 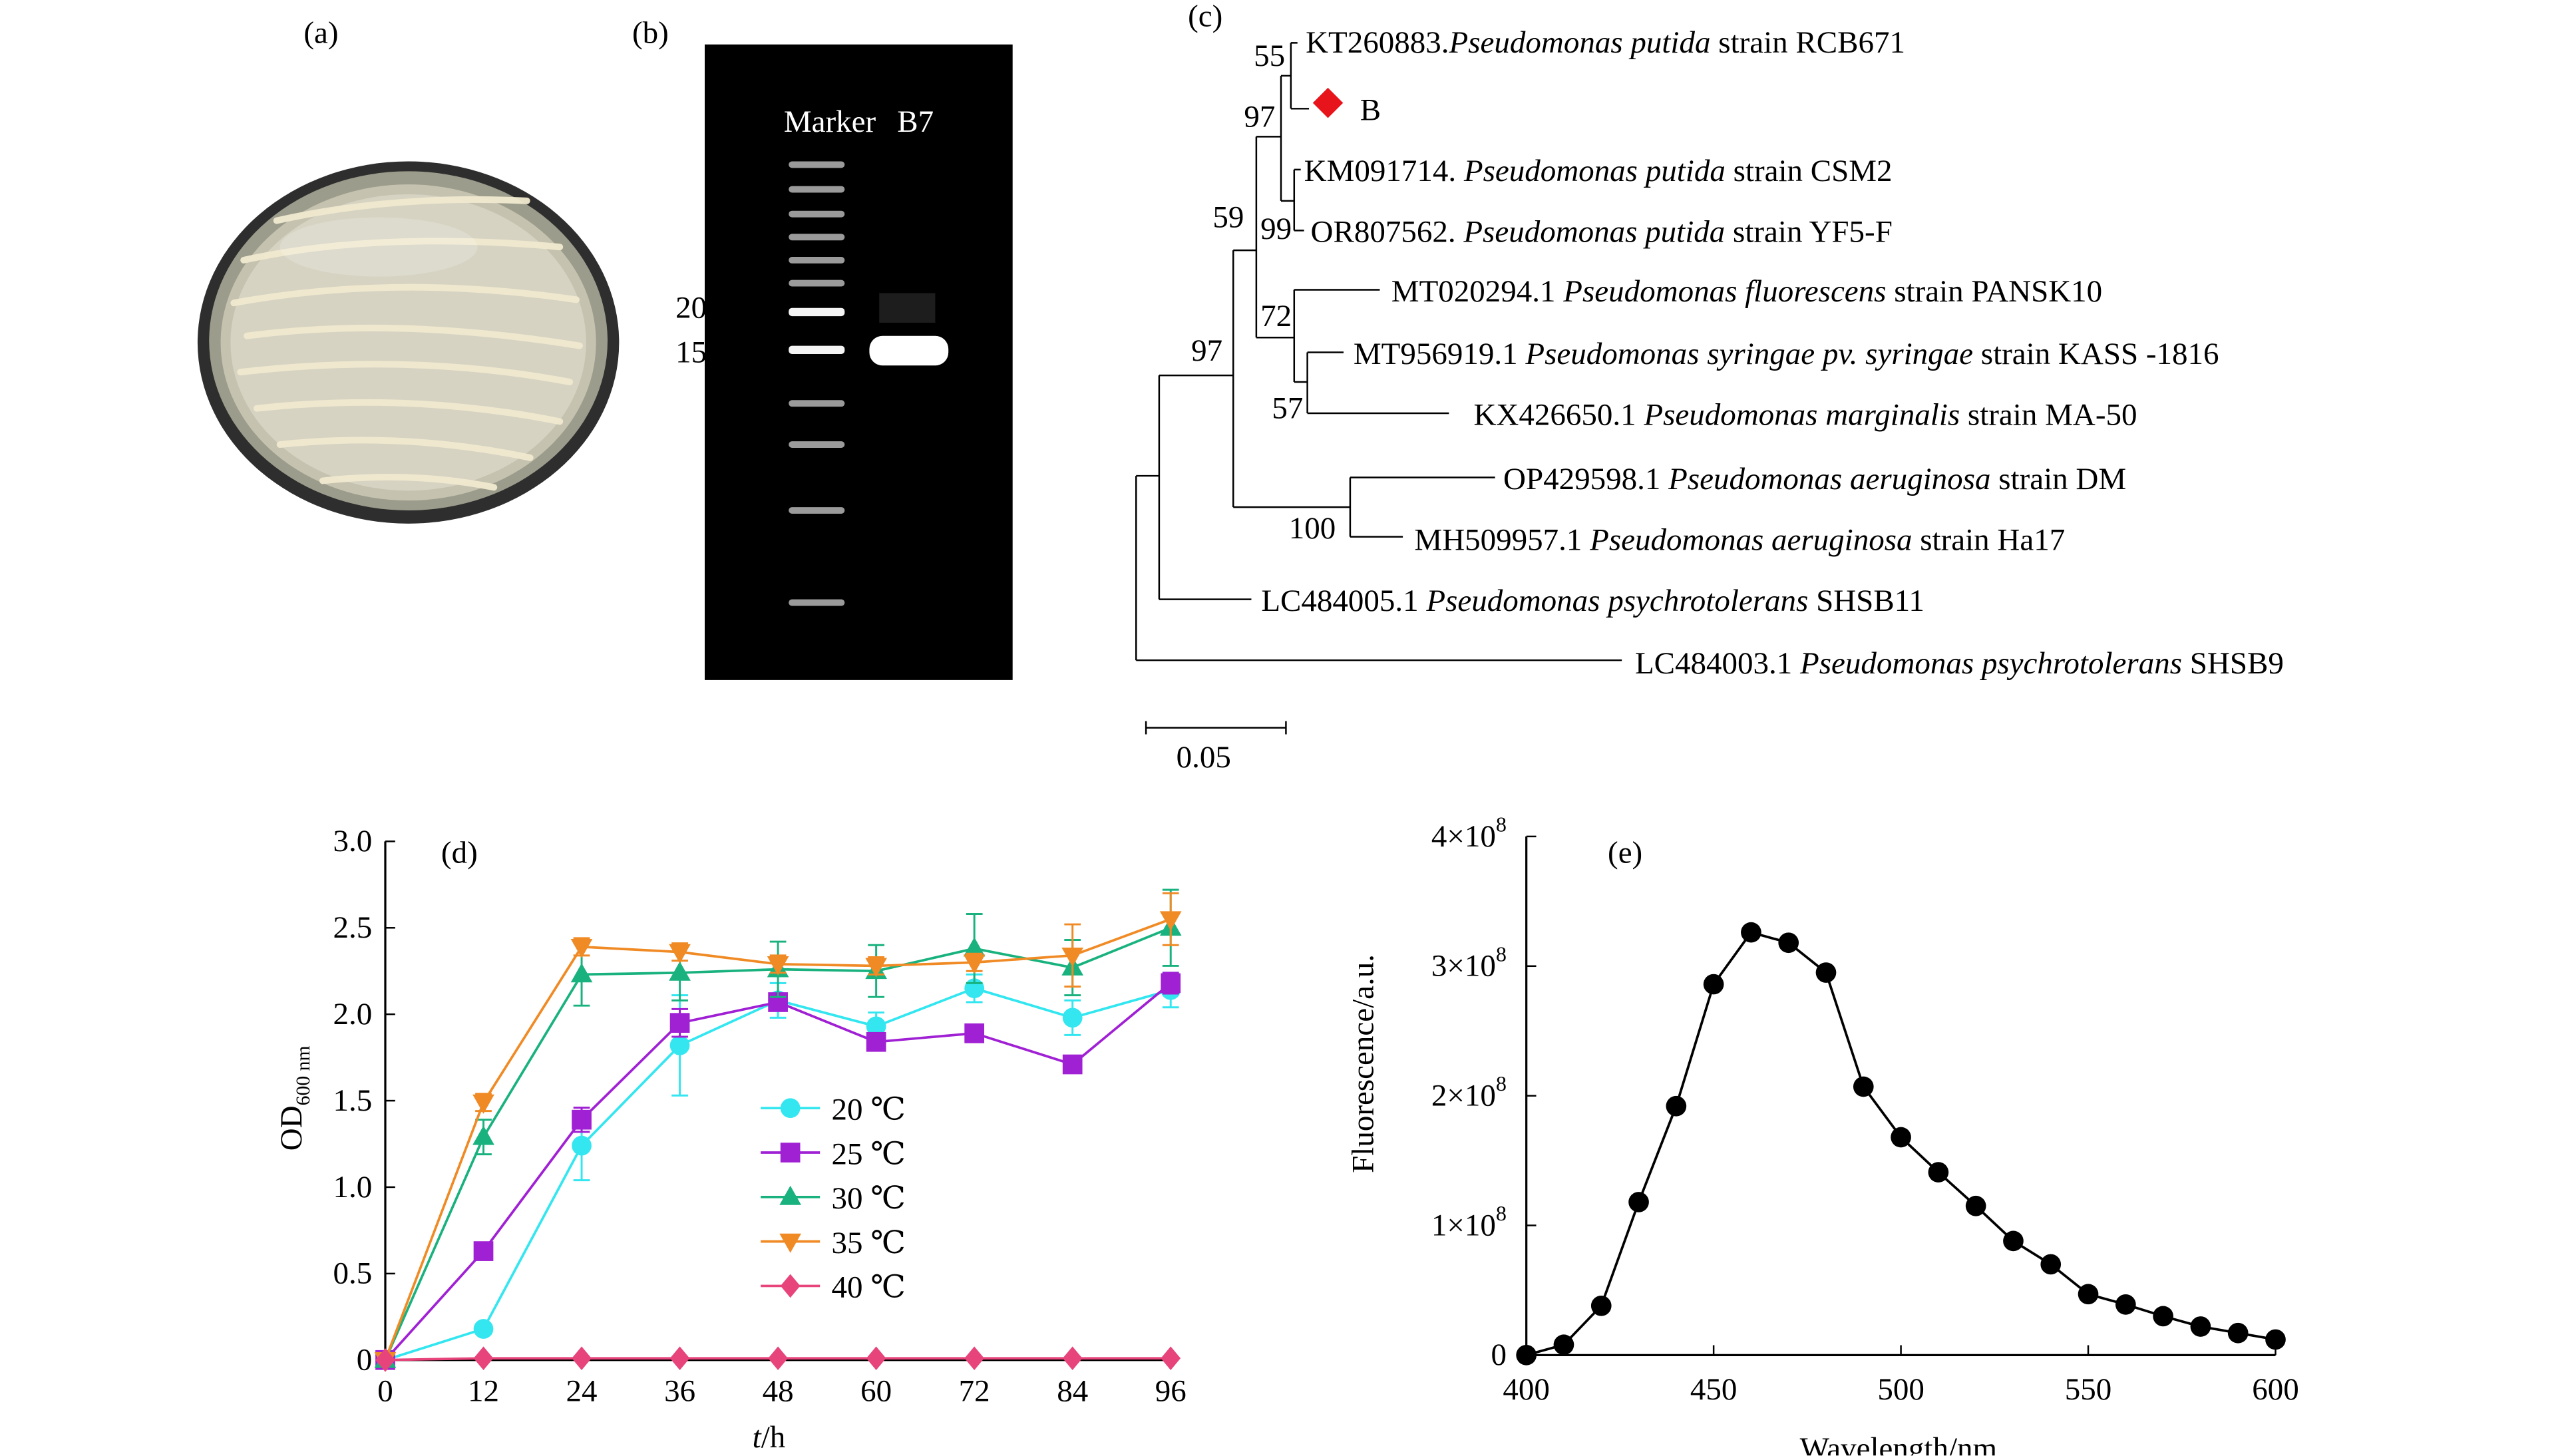 I want to click on growth-curve-series, so click(x=778, y=1130).